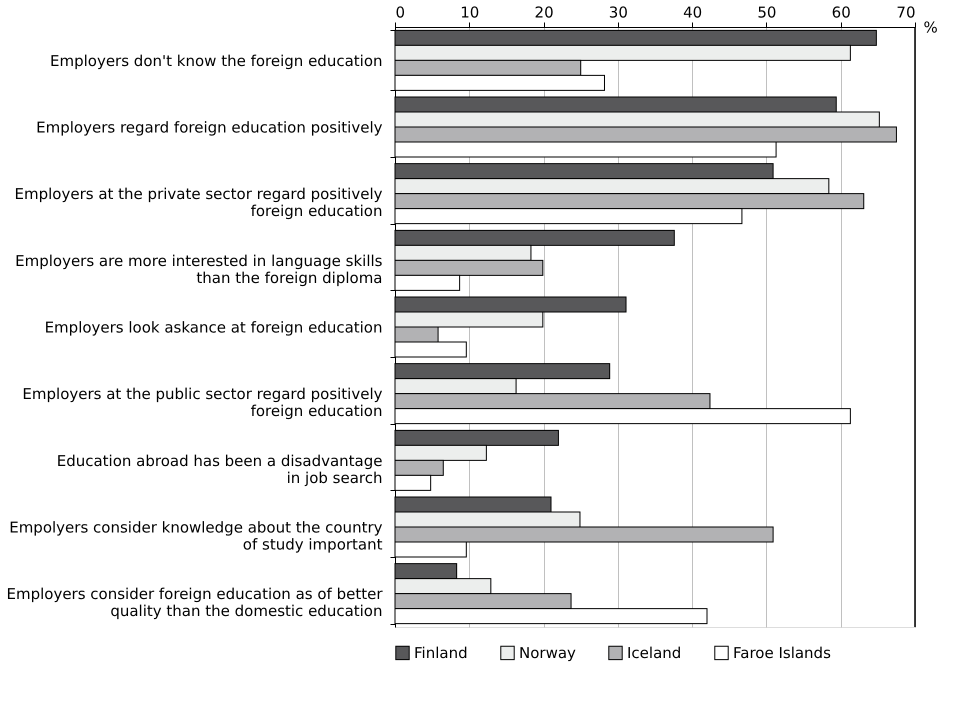 This screenshot has width=976, height=713. I want to click on legend-label: Finland, so click(441, 653).